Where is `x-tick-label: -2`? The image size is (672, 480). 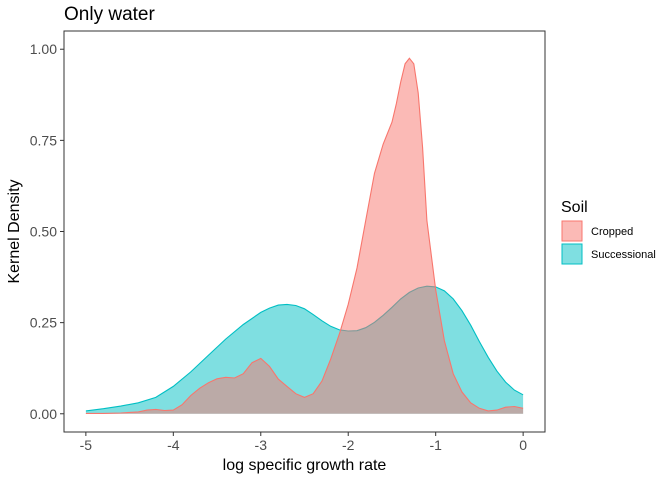
x-tick-label: -2 is located at coordinates (348, 445).